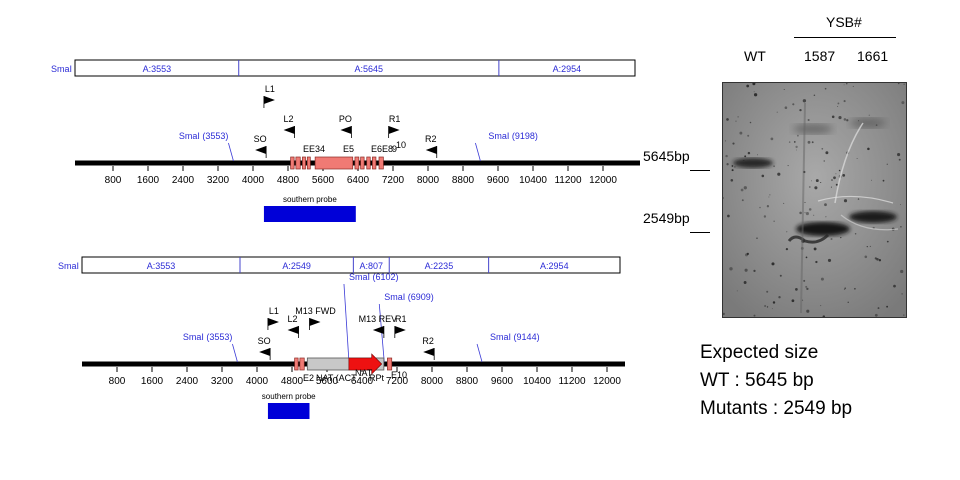 The width and height of the screenshot is (960, 480). I want to click on axis-tick-label: 8000, so click(428, 180).